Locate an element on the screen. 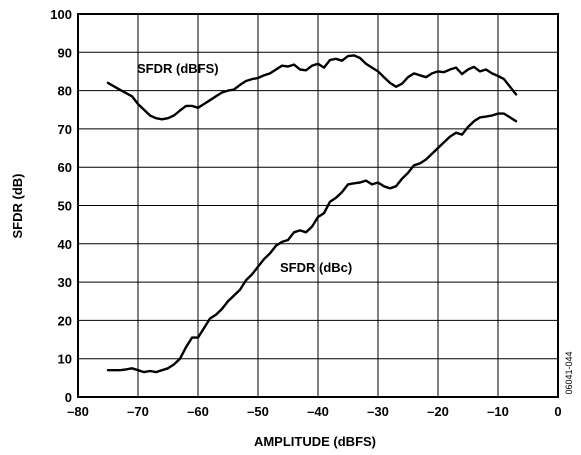 The width and height of the screenshot is (581, 455). figure-code: 06041-044 is located at coordinates (569, 372).